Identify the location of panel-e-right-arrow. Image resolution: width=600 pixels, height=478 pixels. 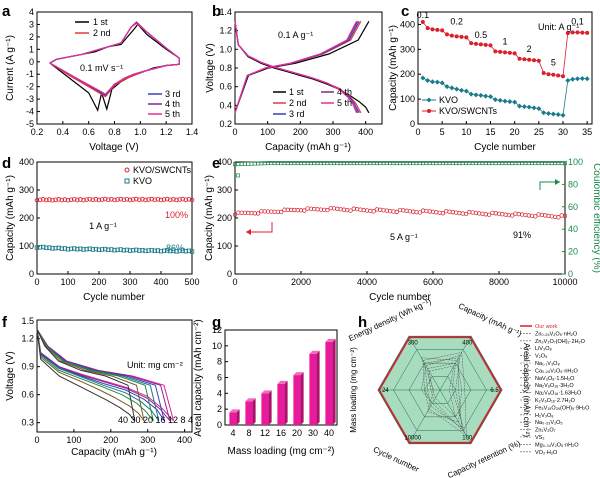
(549, 185).